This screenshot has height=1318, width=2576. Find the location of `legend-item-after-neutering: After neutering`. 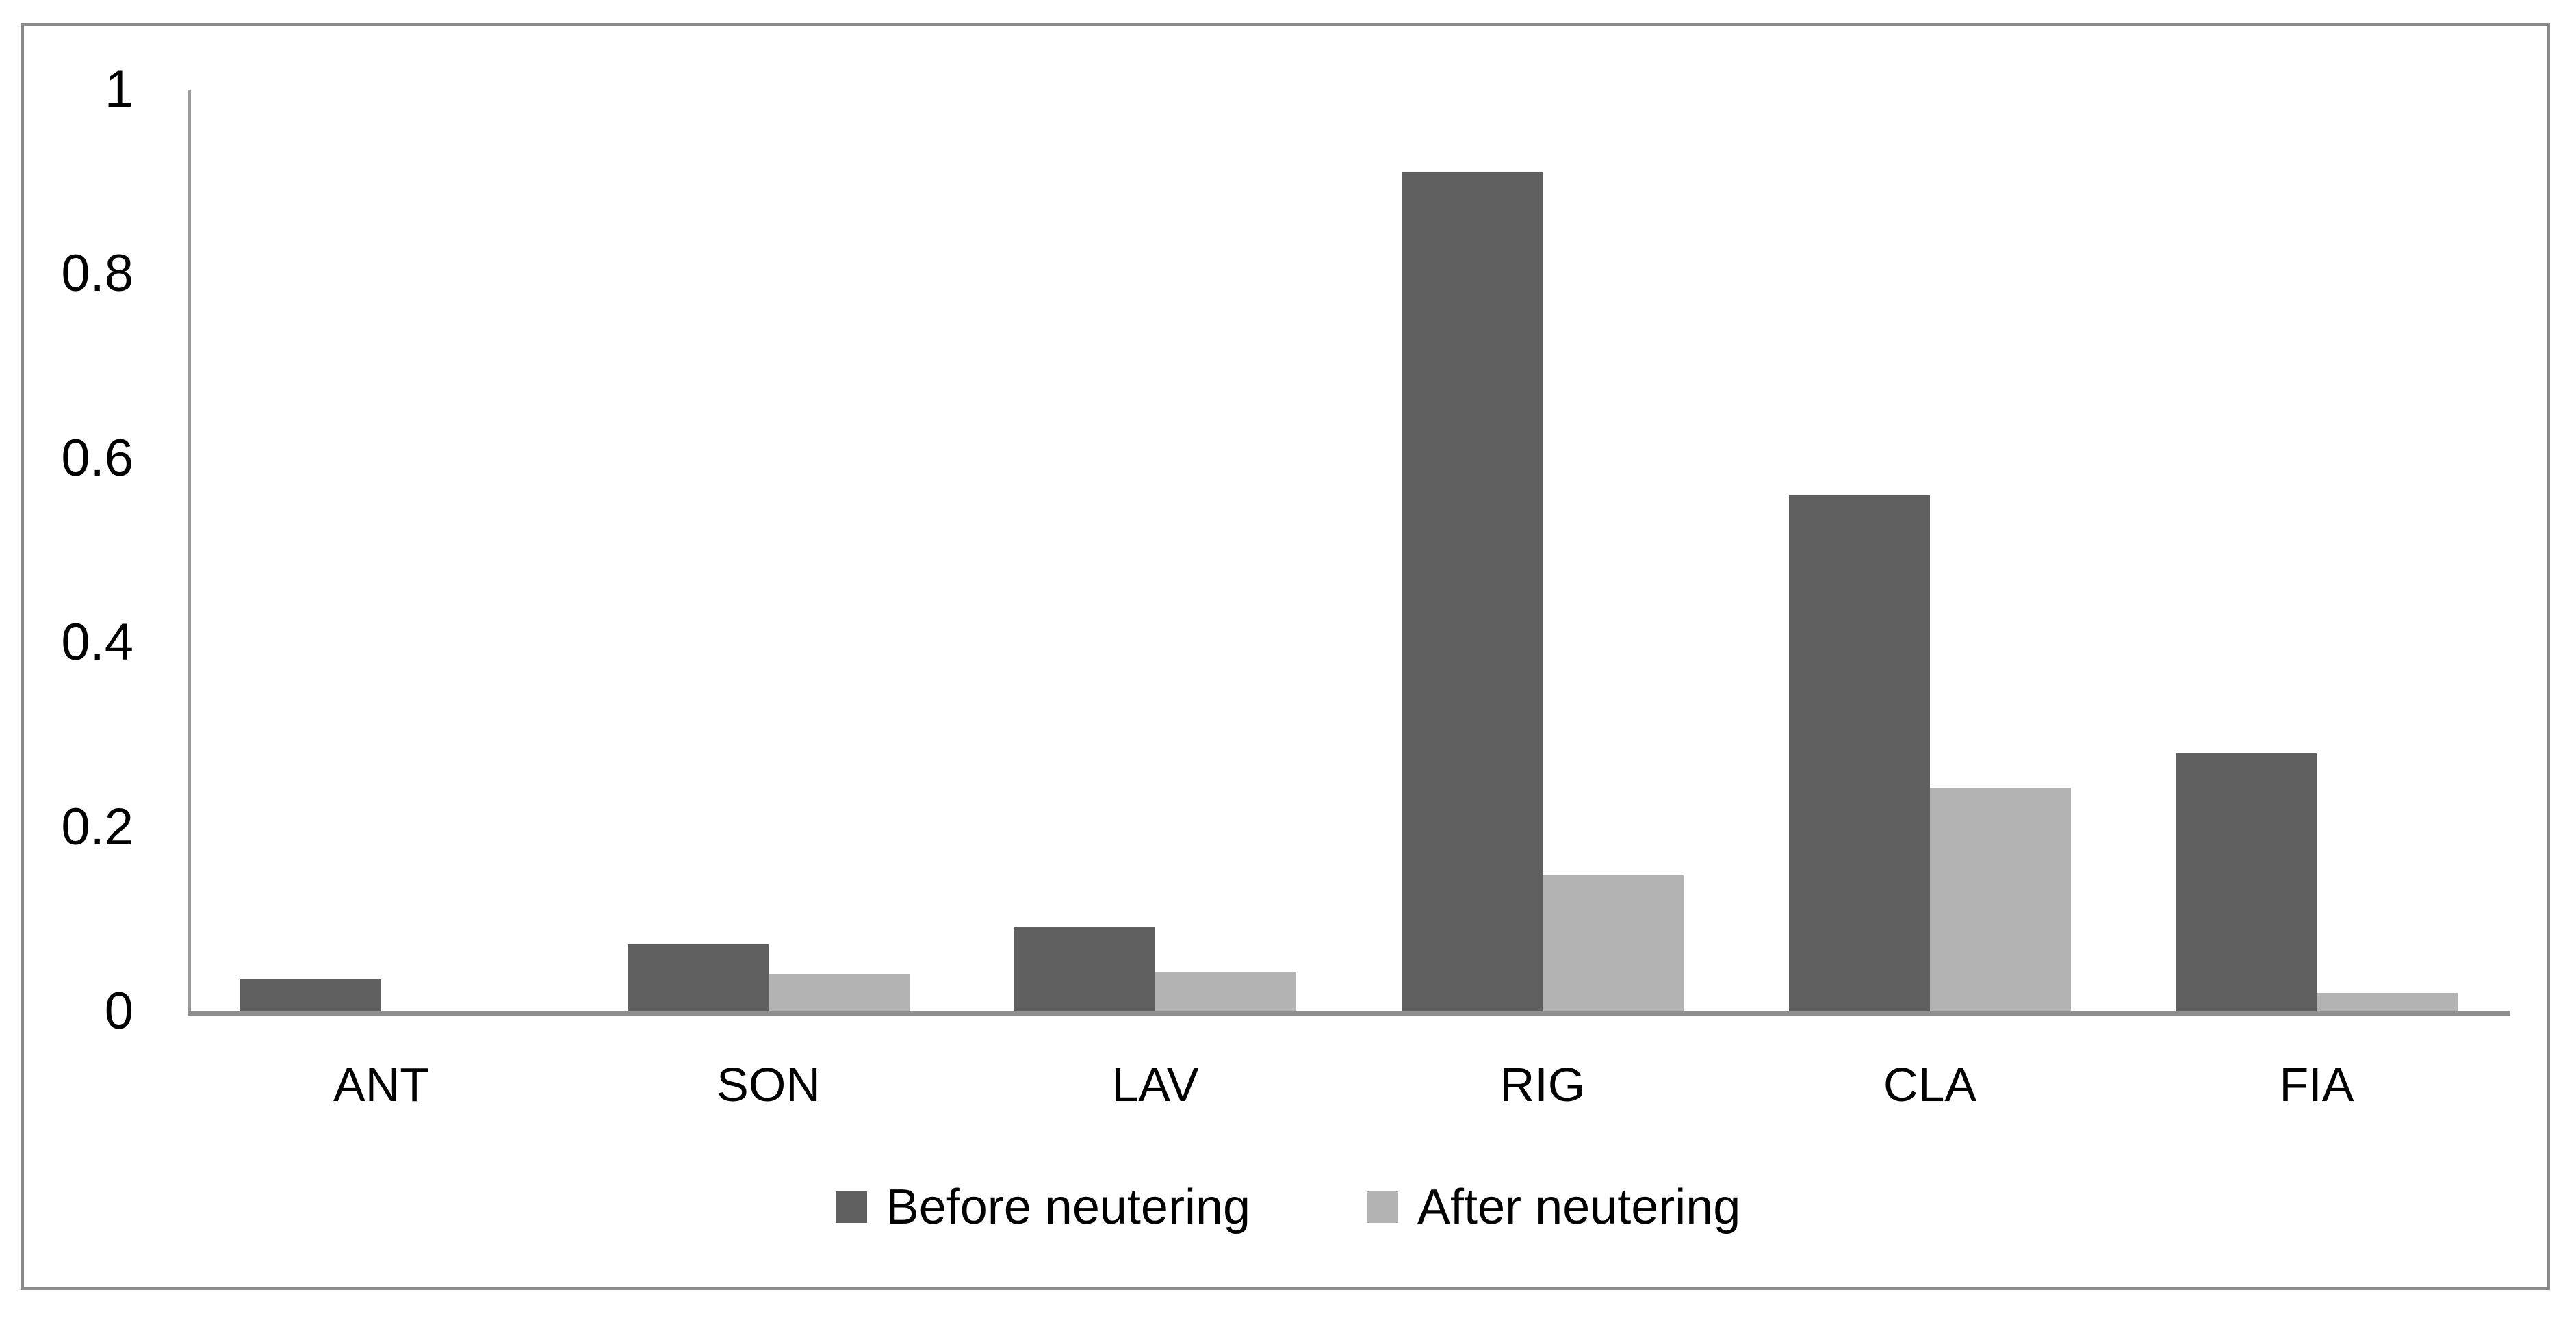

legend-item-after-neutering: After neutering is located at coordinates (1553, 1207).